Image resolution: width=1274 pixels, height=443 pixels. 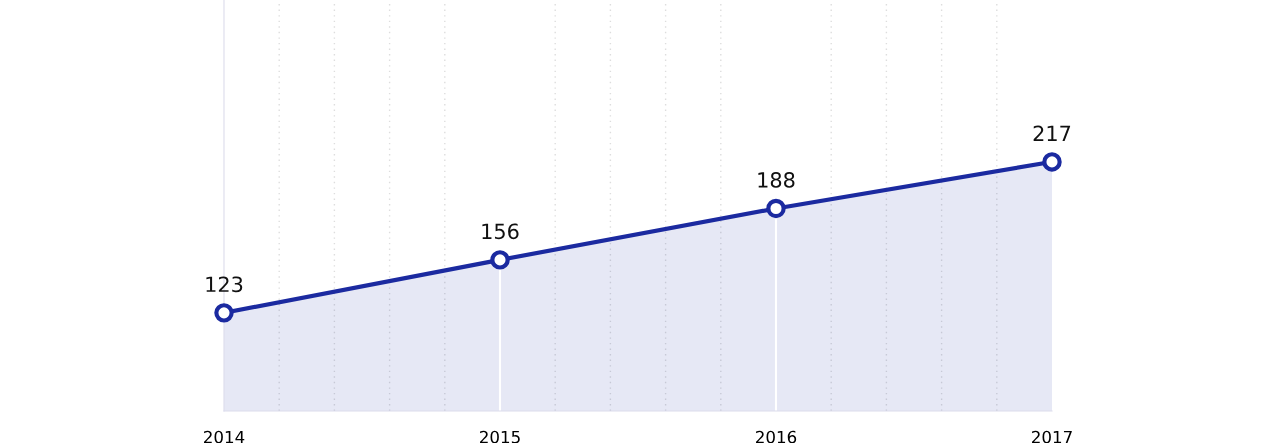 I want to click on data-label: 156, so click(x=500, y=231).